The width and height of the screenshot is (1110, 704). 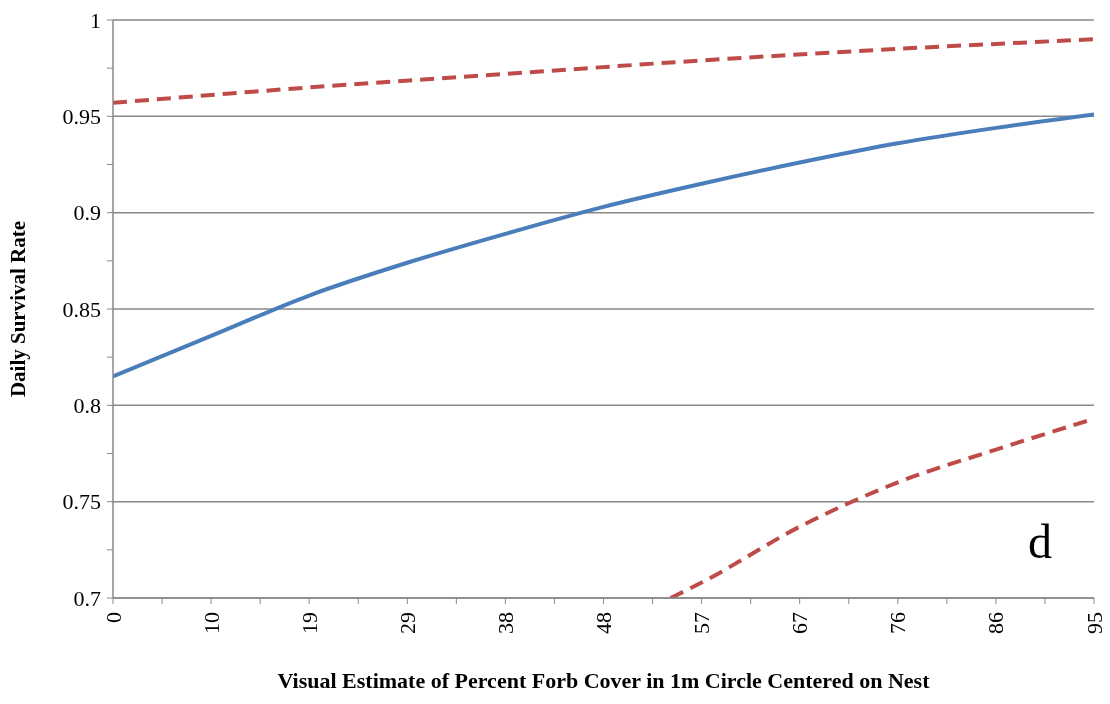 I want to click on y-tick-label: 0.9, so click(x=87, y=213).